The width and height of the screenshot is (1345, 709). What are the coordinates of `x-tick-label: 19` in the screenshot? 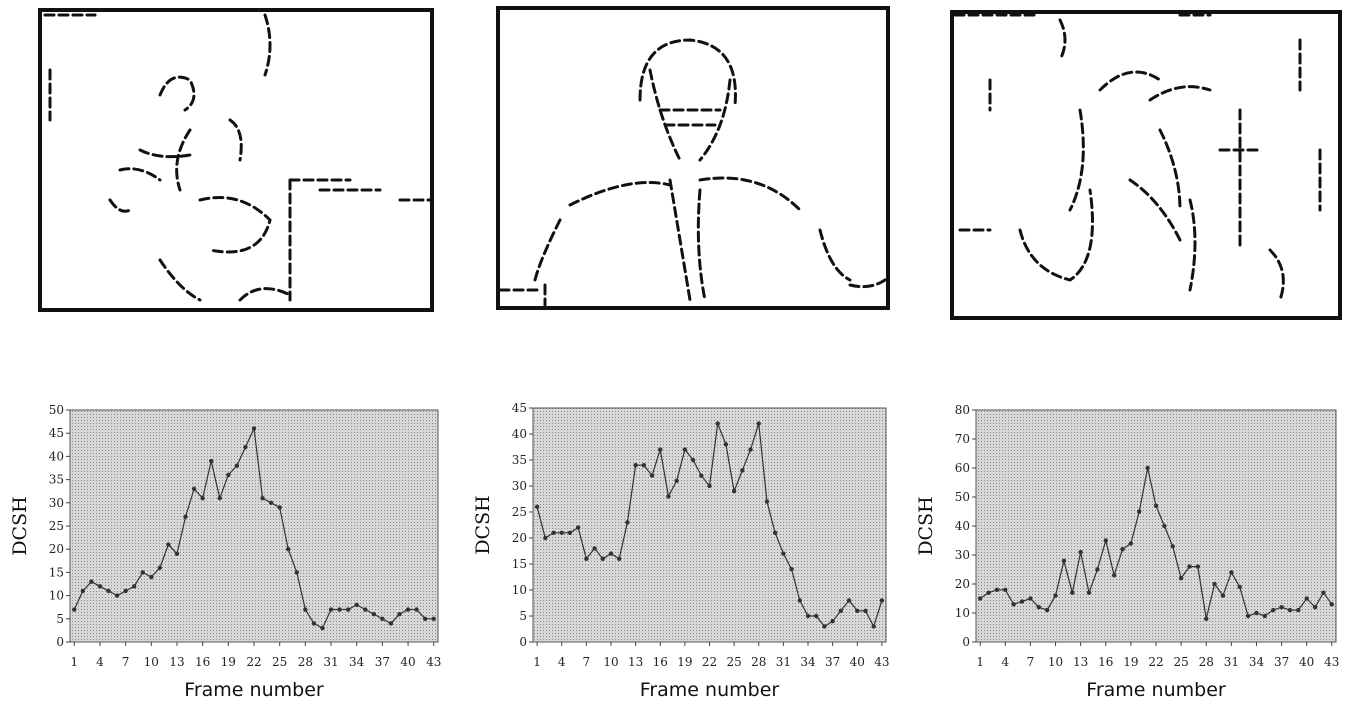 It's located at (1130, 662).